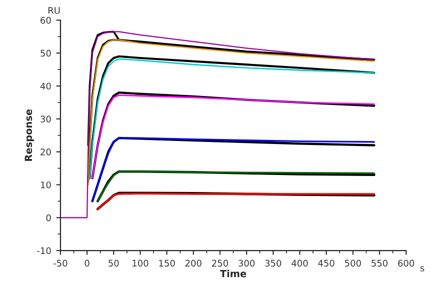  Describe the element at coordinates (45, 184) in the screenshot. I see `y-tick-label: 10` at that location.